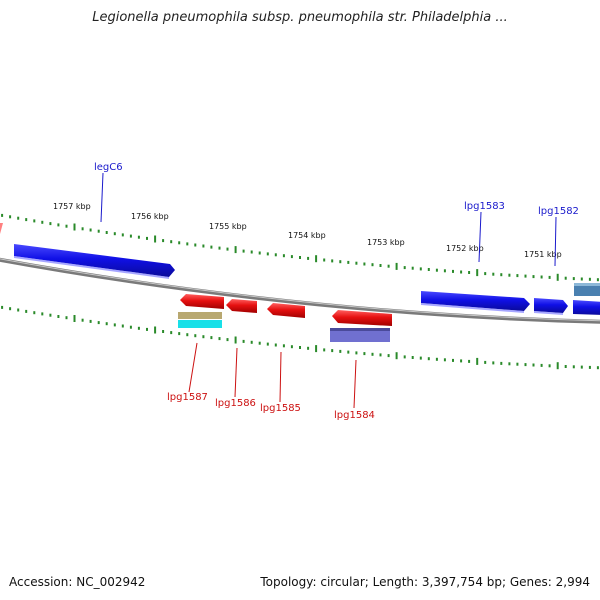 This screenshot has width=600, height=600. What do you see at coordinates (555, 241) in the screenshot?
I see `leader-lpg1582` at bounding box center [555, 241].